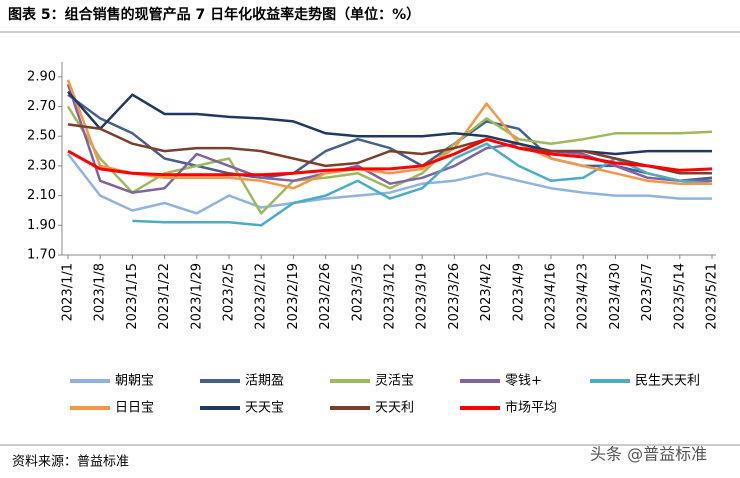 The height and width of the screenshot is (478, 740). I want to click on x-tick-label: 2023/1/15, so click(132, 296).